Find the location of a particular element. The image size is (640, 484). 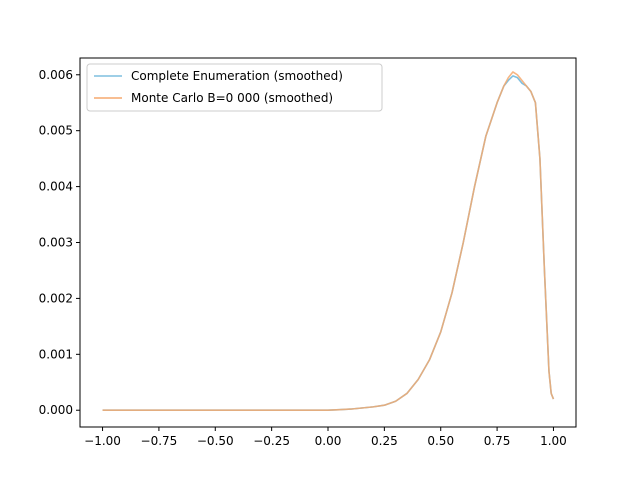

y-tick-label: 0.005 is located at coordinates (56, 131).